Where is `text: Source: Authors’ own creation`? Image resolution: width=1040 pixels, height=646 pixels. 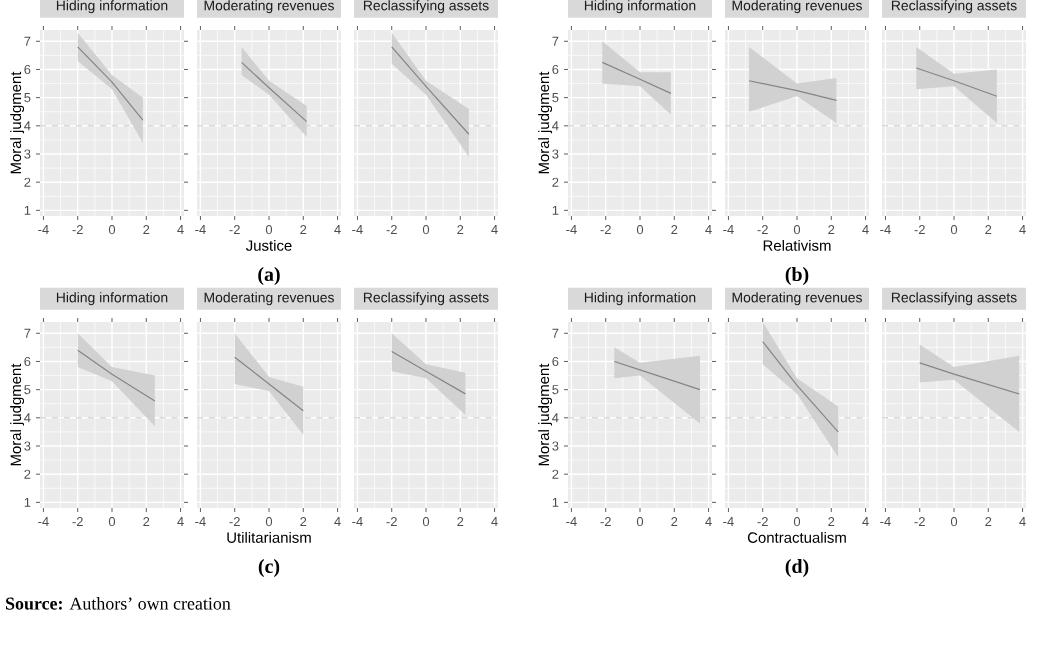 text: Source: Authors’ own creation is located at coordinates (118, 603).